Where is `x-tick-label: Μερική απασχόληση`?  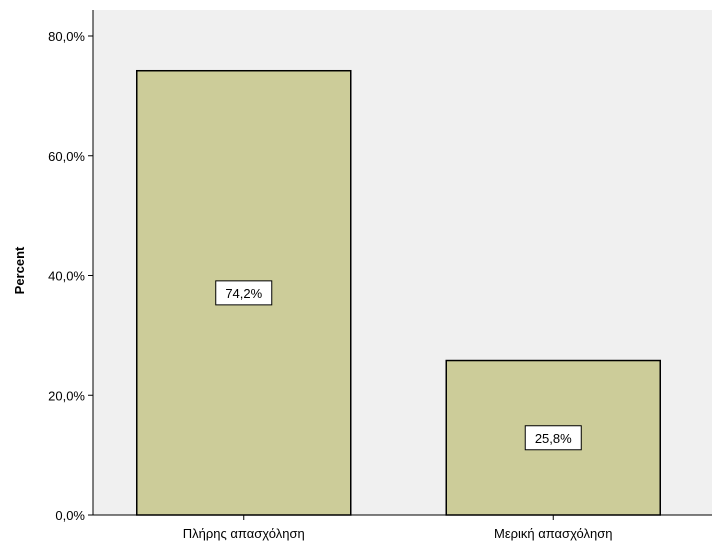 x-tick-label: Μερική απασχόληση is located at coordinates (553, 533).